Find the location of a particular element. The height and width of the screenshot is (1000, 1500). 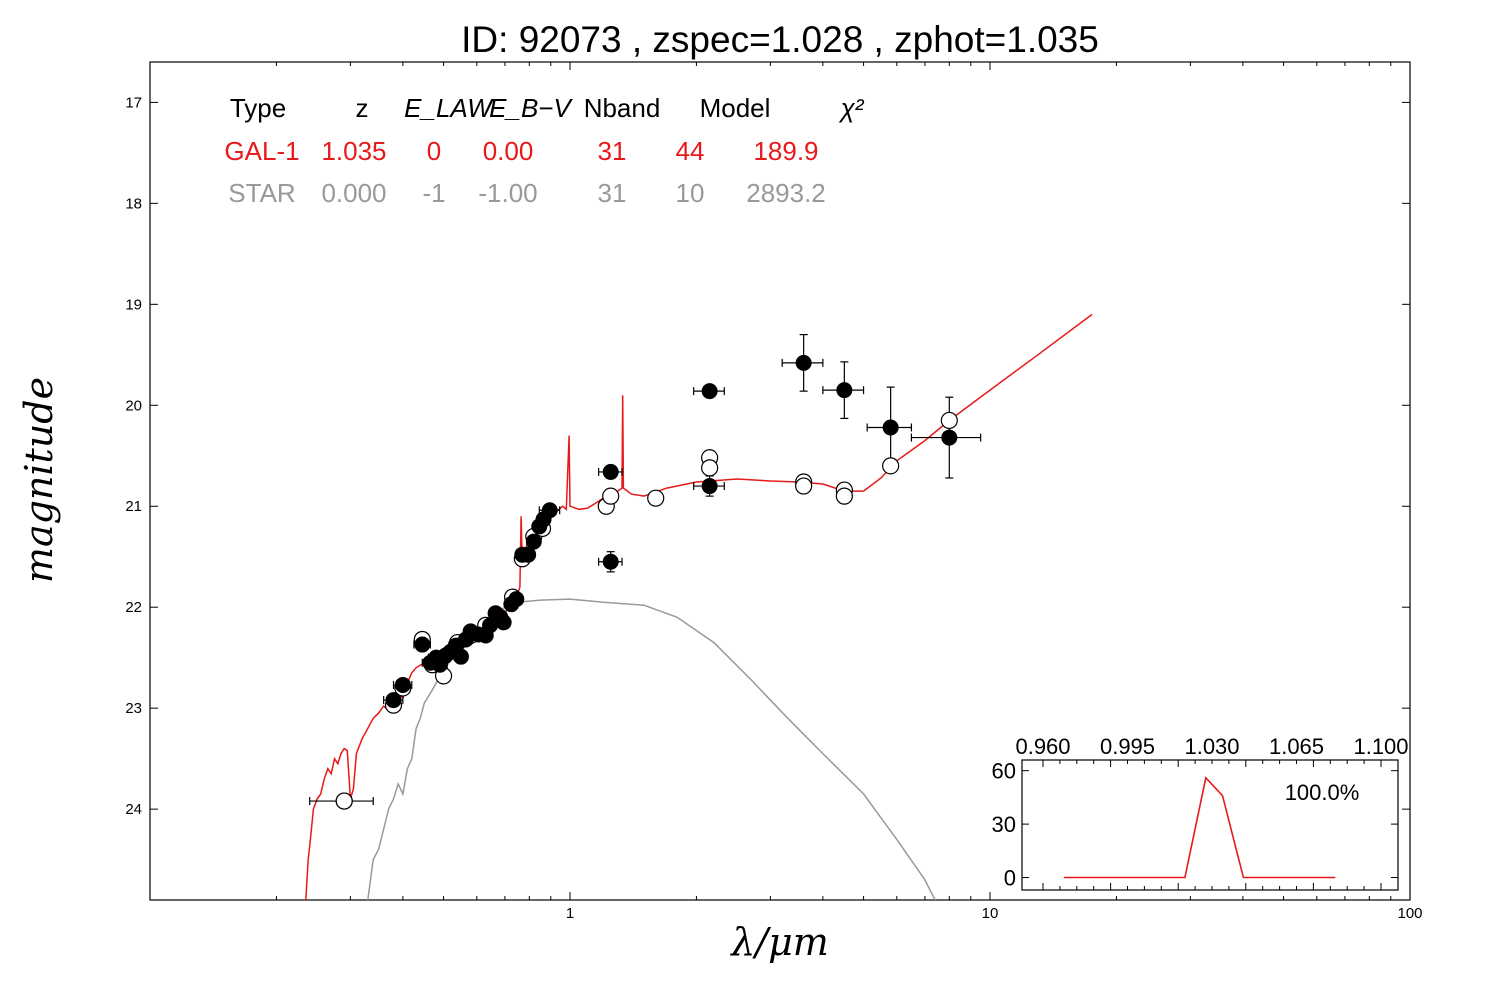

table-header: χ² is located at coordinates (852, 108).